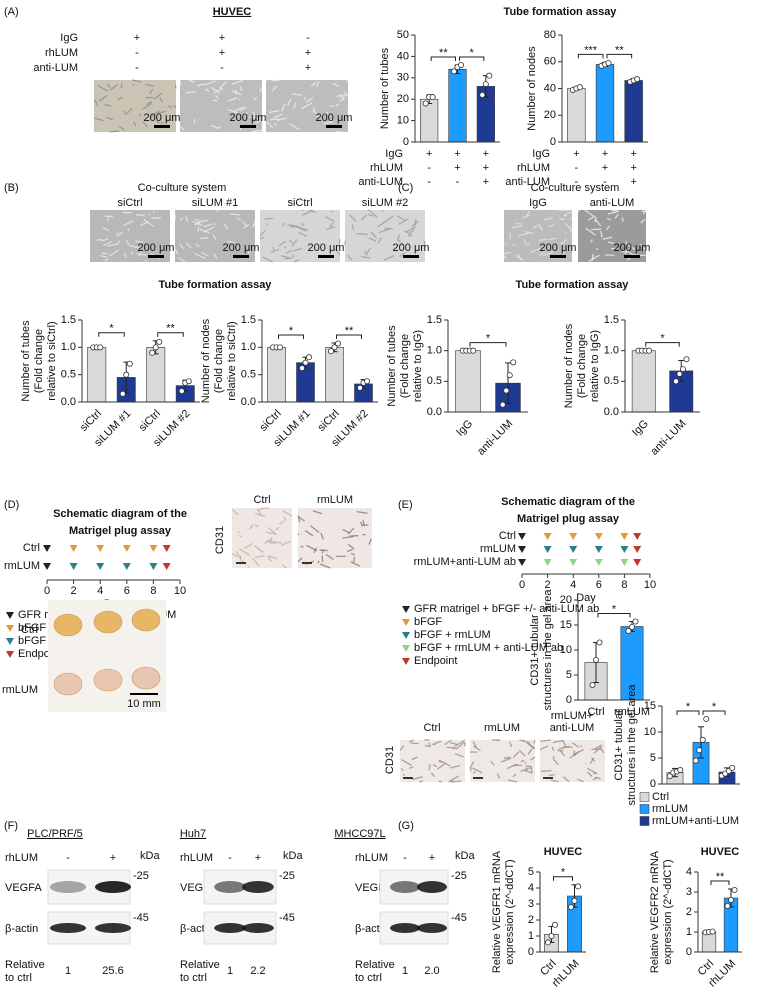 This screenshot has width=774, height=999. Describe the element at coordinates (120, 531) in the screenshot. I see `schematic-title: Matrigel plug assay` at that location.